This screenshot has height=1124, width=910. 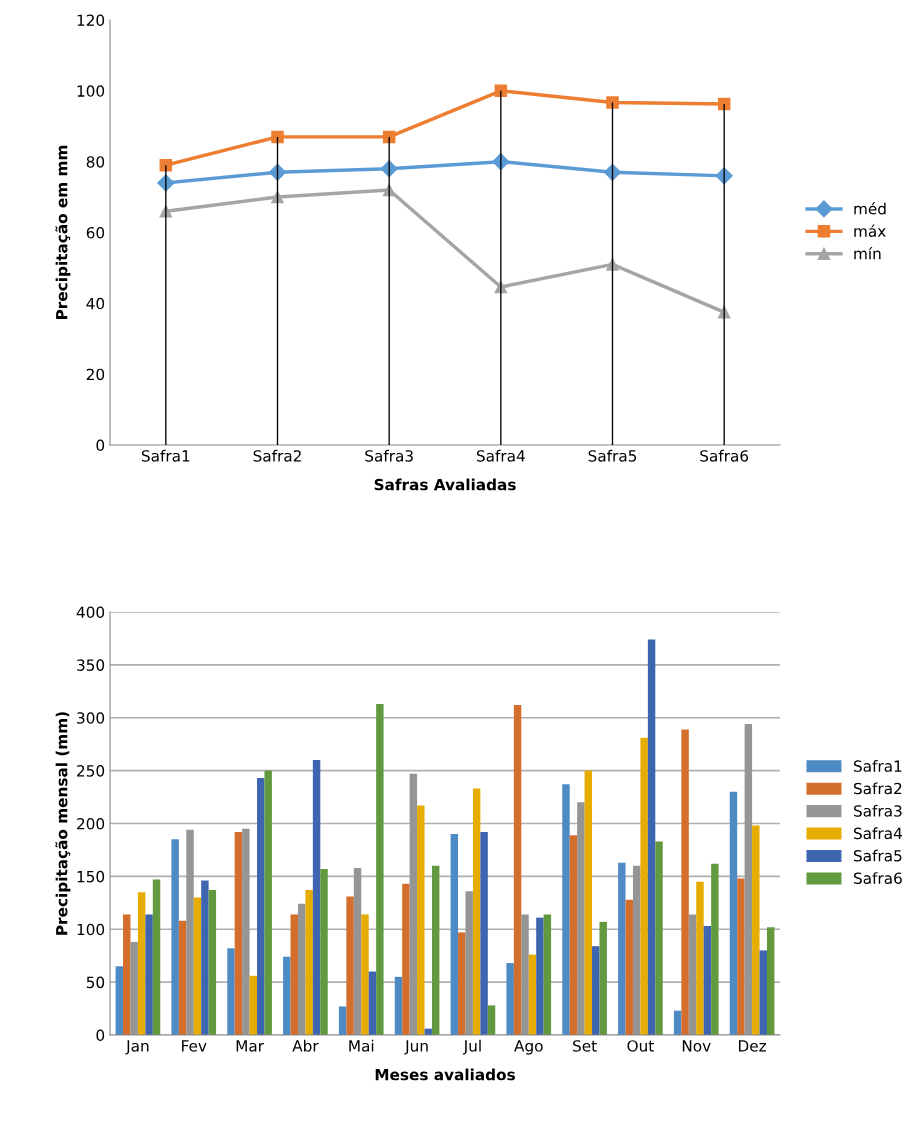 What do you see at coordinates (877, 788) in the screenshot?
I see `legend-label: Safra2` at bounding box center [877, 788].